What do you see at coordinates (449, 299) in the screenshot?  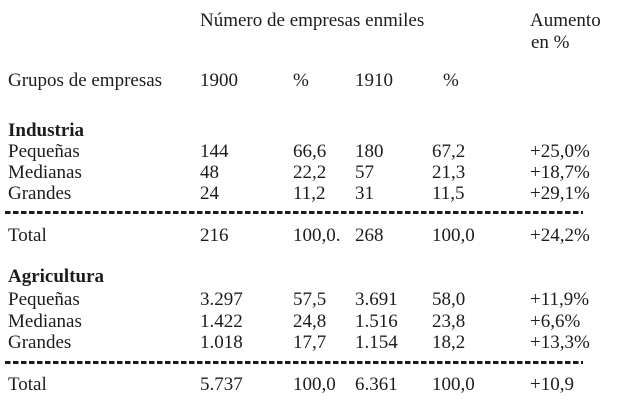 I see `cell-pct-1910: 58,0` at bounding box center [449, 299].